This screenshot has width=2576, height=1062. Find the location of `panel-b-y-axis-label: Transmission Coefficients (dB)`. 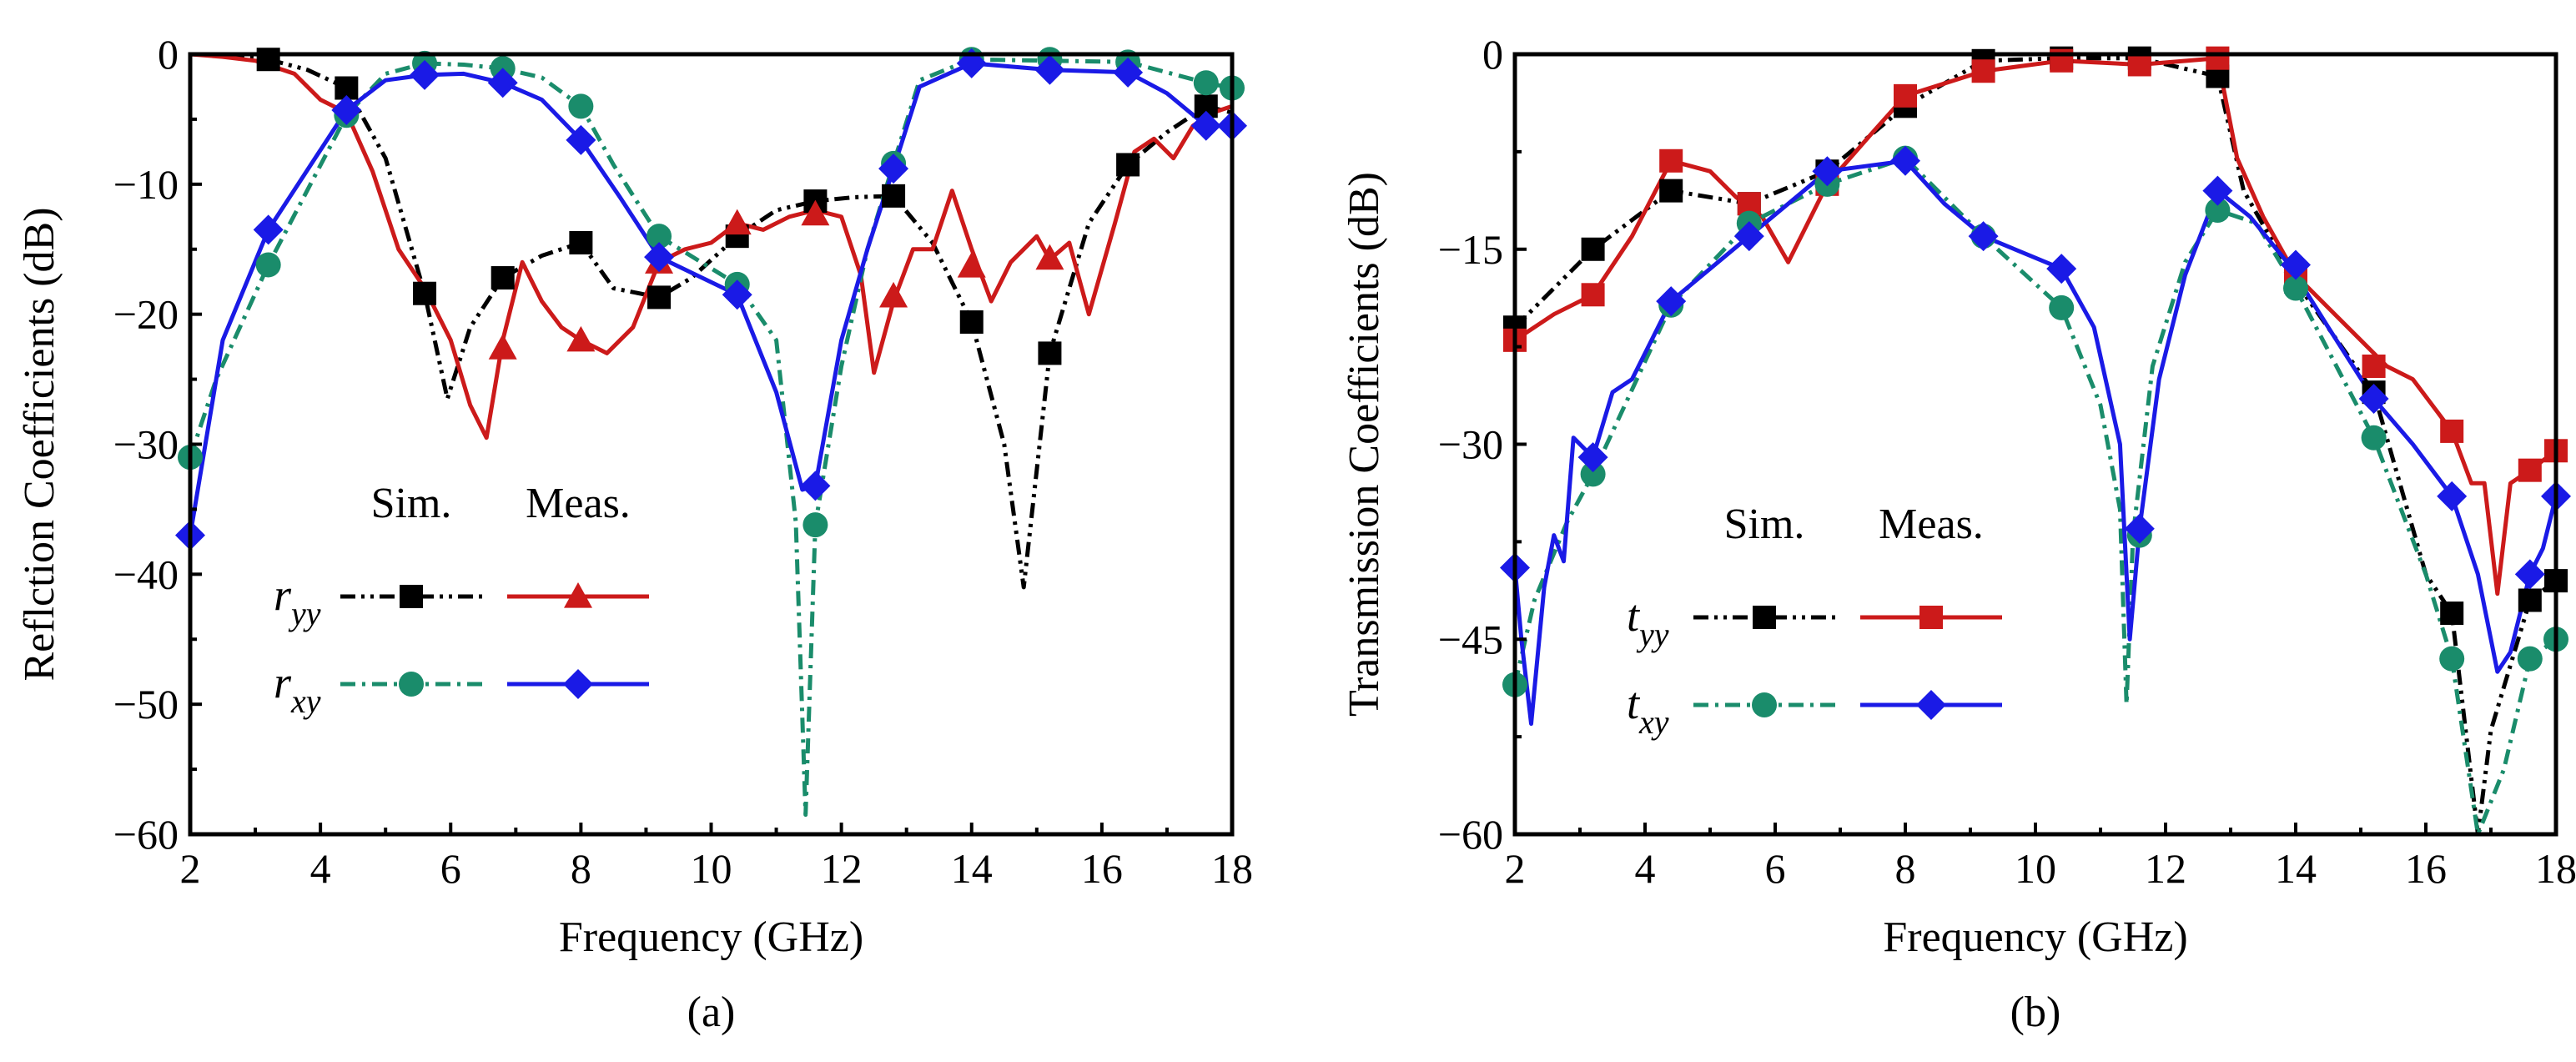

panel-b-y-axis-label: Transmission Coefficients (dB) is located at coordinates (1364, 444).